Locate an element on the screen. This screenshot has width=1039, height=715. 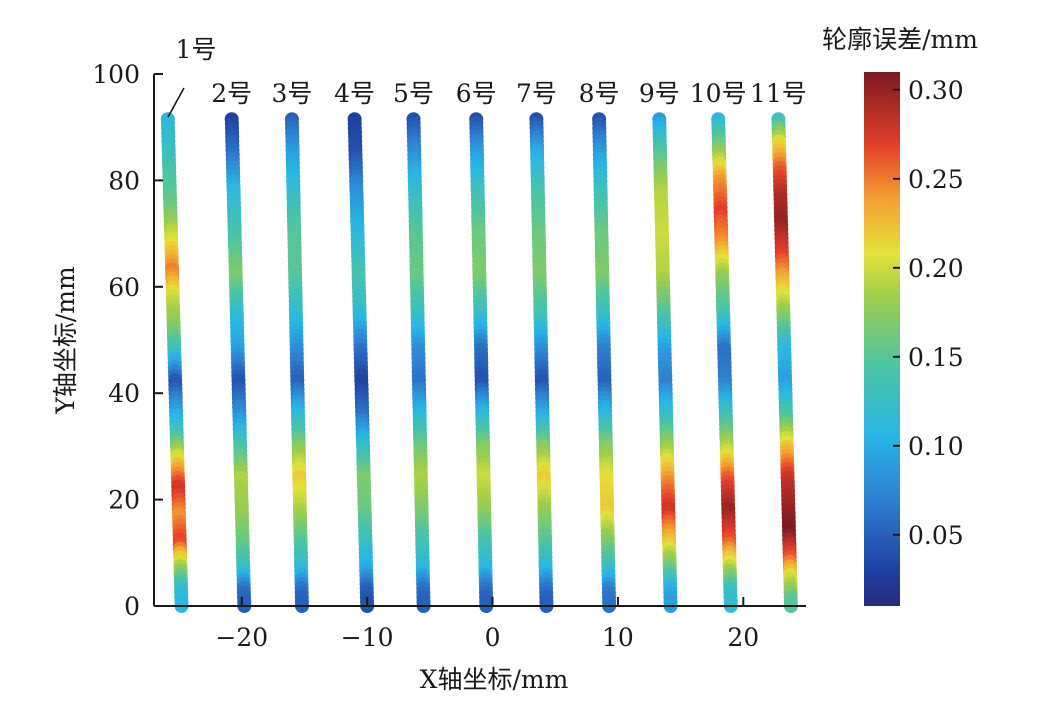
colorbar-tick-label: 0.25 is located at coordinates (936, 179).